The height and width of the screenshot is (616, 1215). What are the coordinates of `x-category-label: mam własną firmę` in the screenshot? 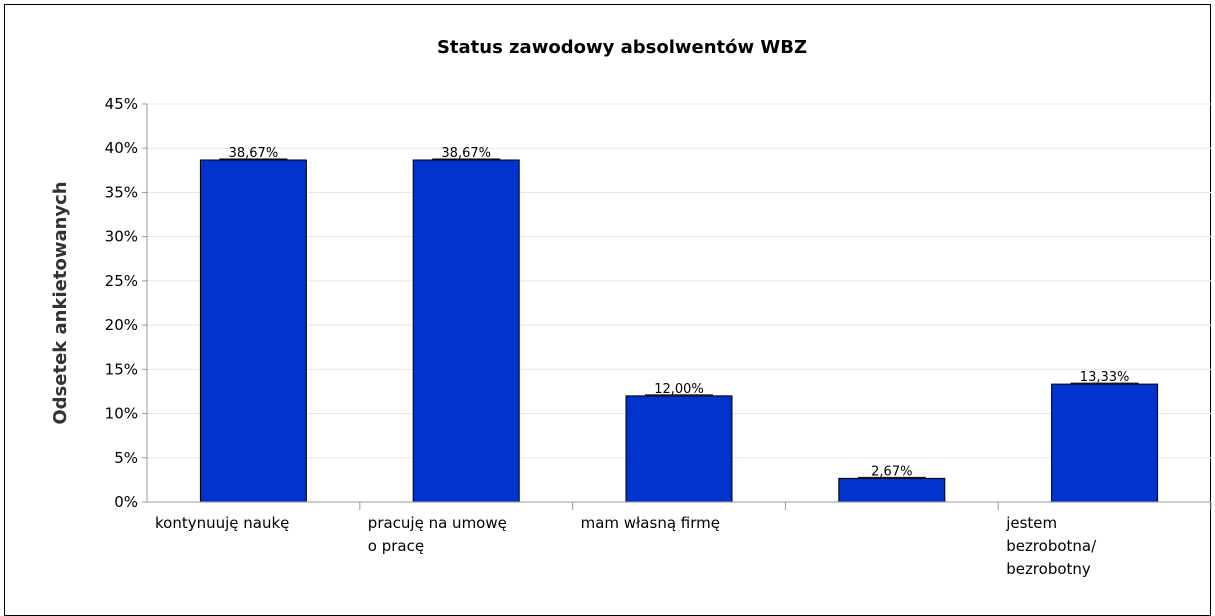 It's located at (650, 523).